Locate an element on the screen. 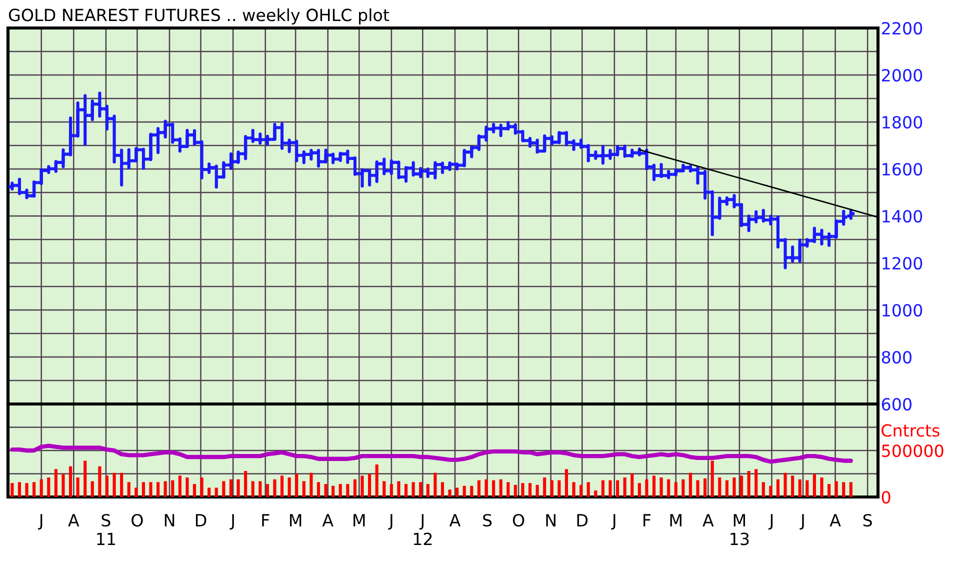  line-series is located at coordinates (431, 454).